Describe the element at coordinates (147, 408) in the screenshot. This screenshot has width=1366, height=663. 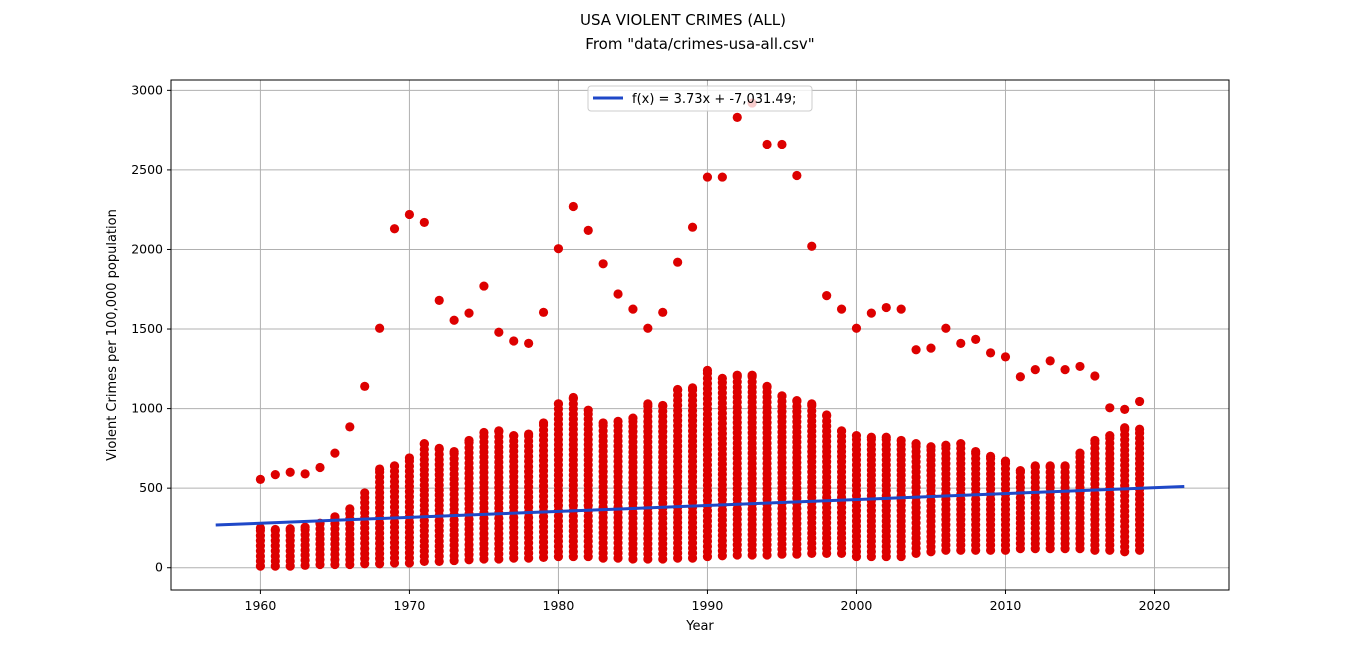
I see `y-tick-label: 1000` at that location.